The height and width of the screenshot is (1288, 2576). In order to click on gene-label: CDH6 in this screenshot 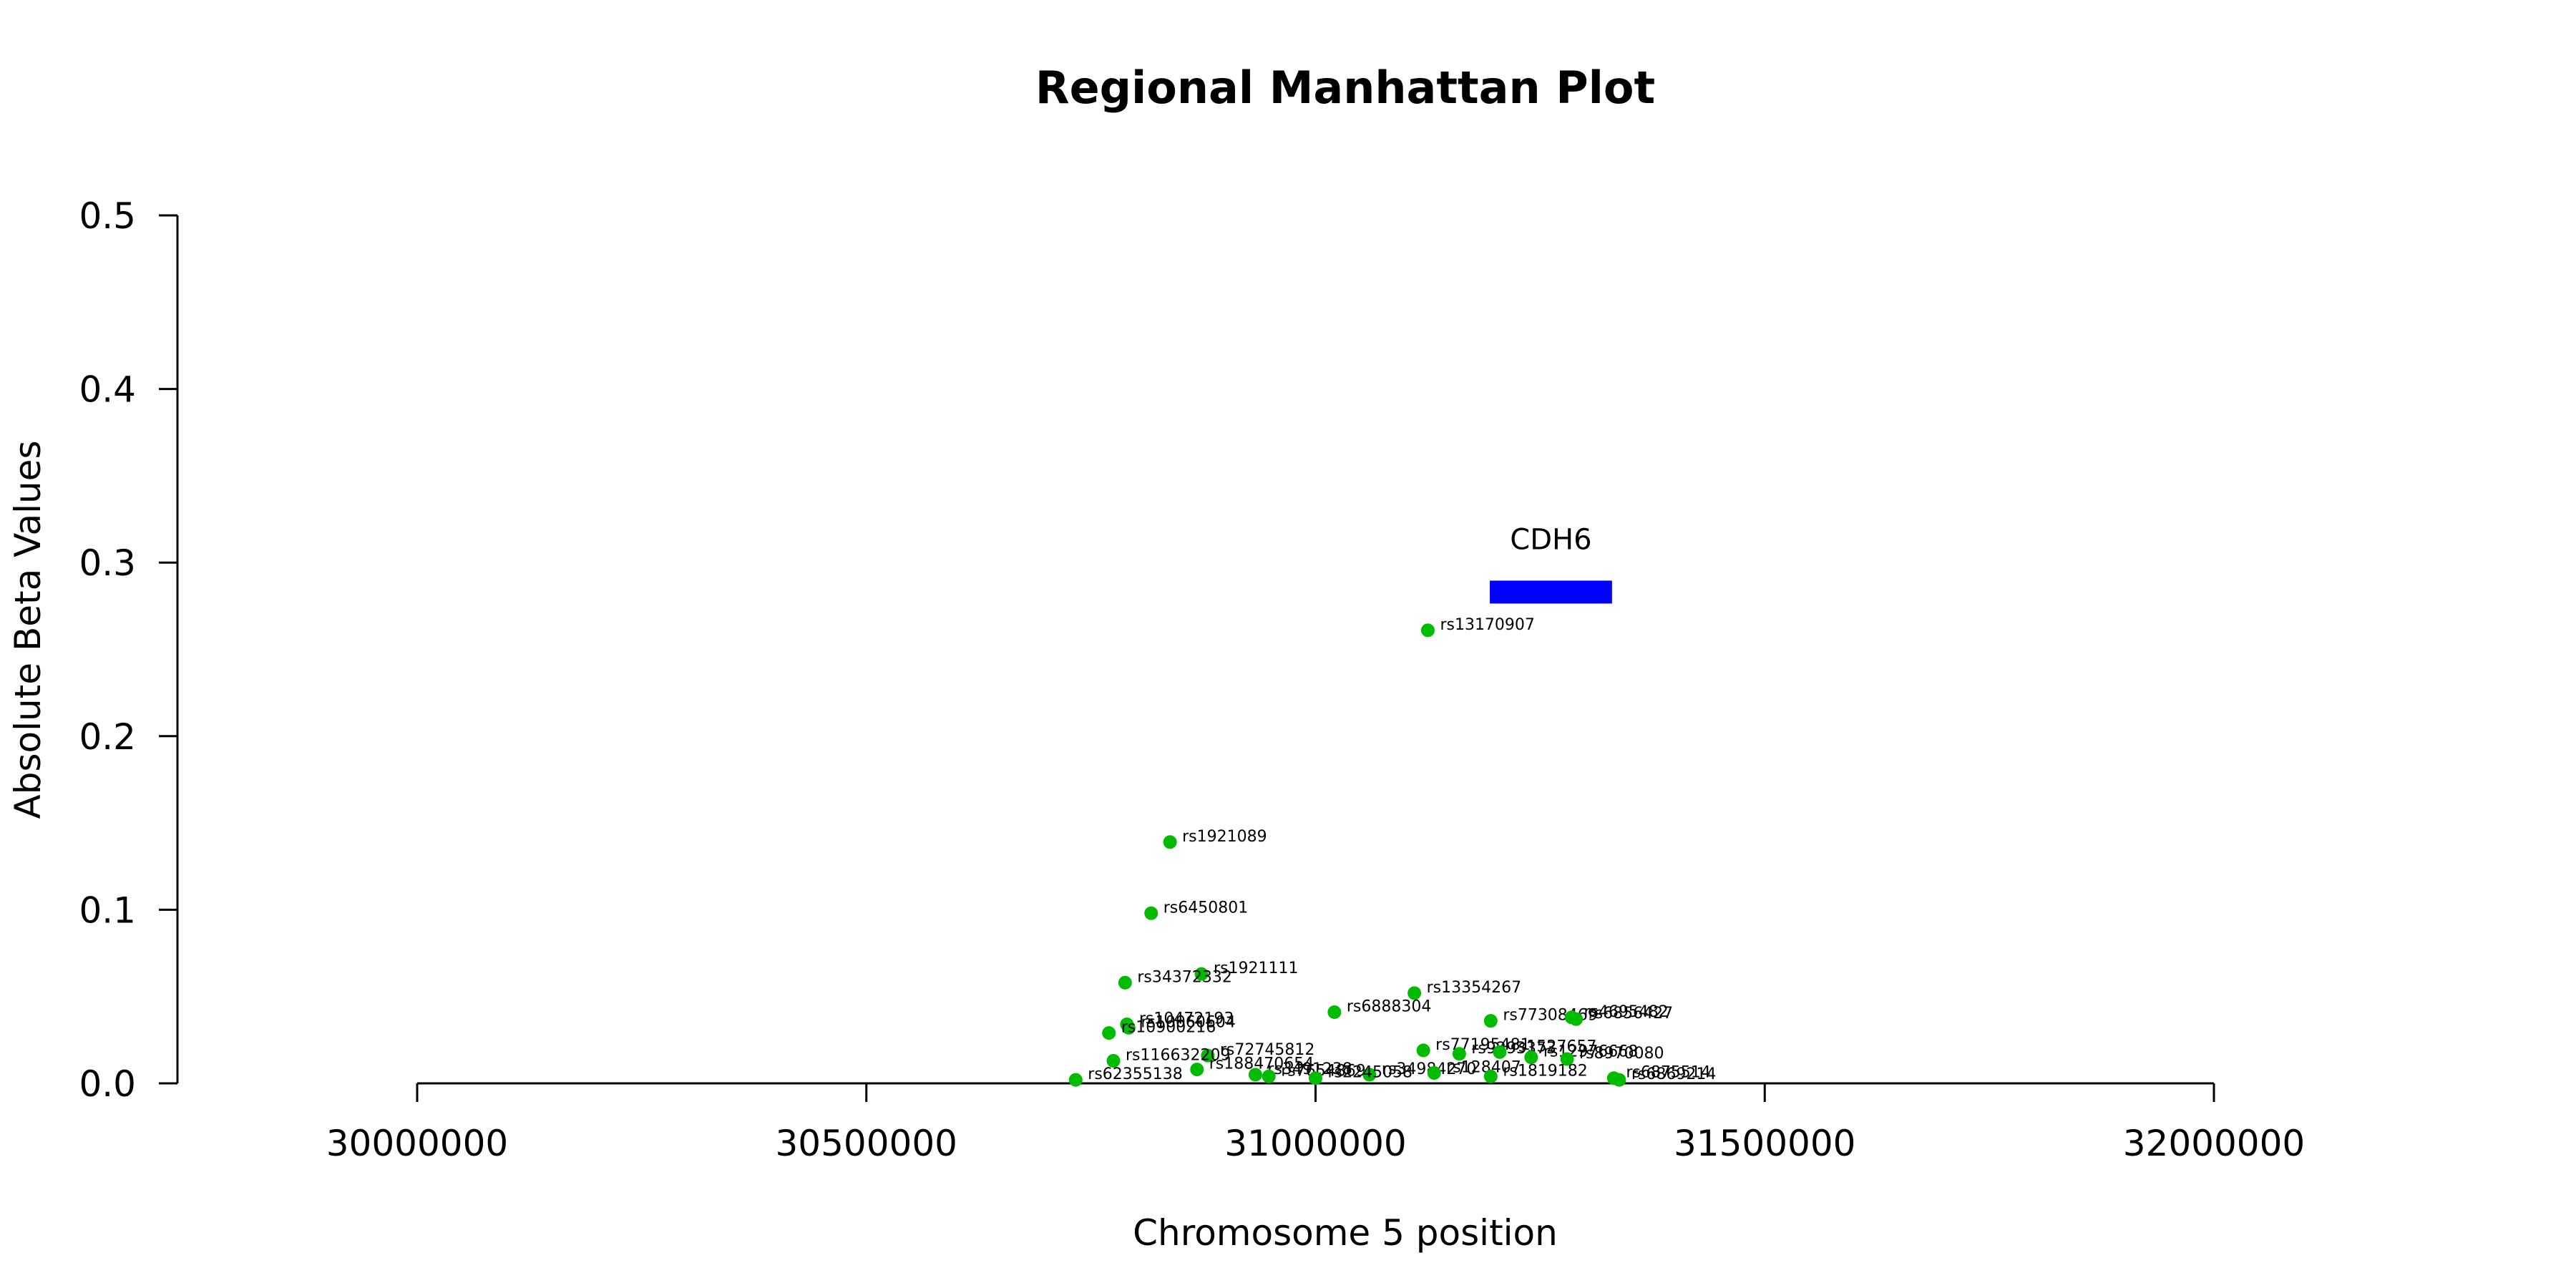, I will do `click(1550, 539)`.